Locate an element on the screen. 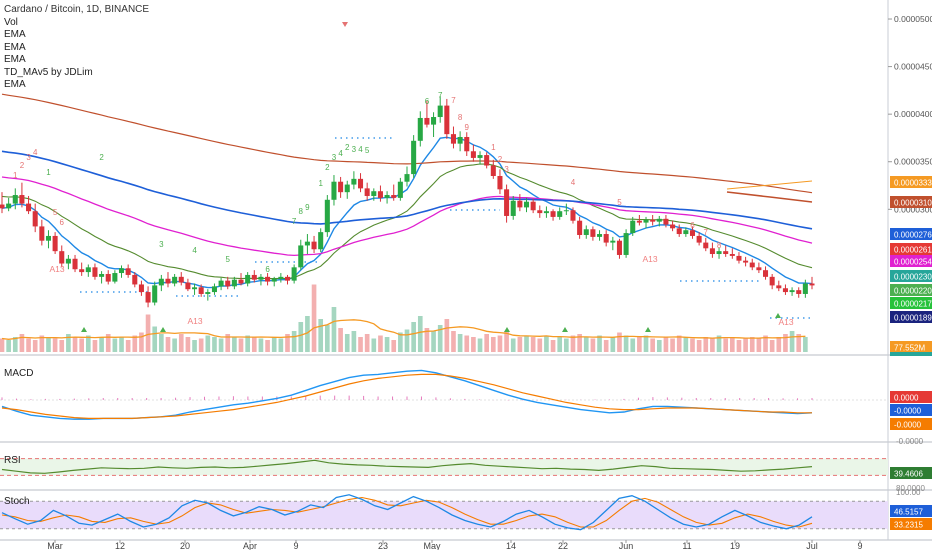 Image resolution: width=932 pixels, height=553 pixels. td-count-green: 4 is located at coordinates (194, 250).